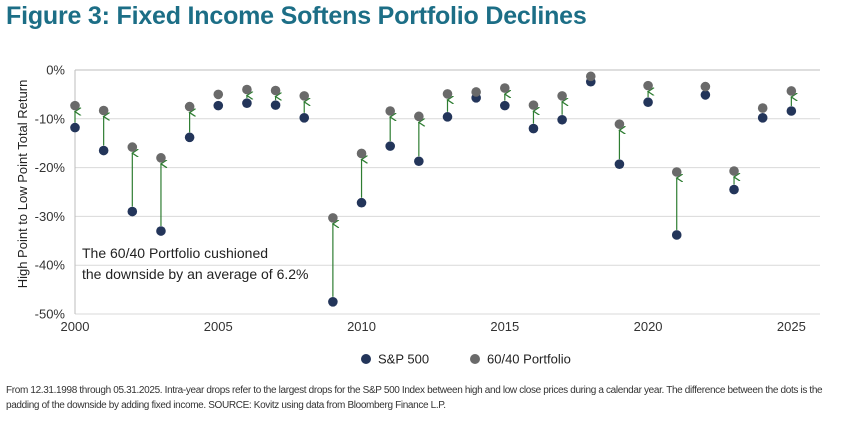 The image size is (853, 426). I want to click on y-axis-label: High Point to Low Point Total Return, so click(22, 184).